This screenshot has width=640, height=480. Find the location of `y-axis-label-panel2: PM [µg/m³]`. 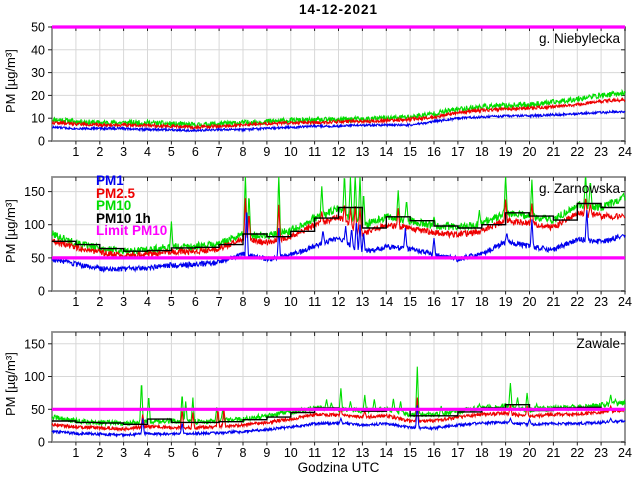

y-axis-label-panel2: PM [µg/m³] is located at coordinates (10, 231).